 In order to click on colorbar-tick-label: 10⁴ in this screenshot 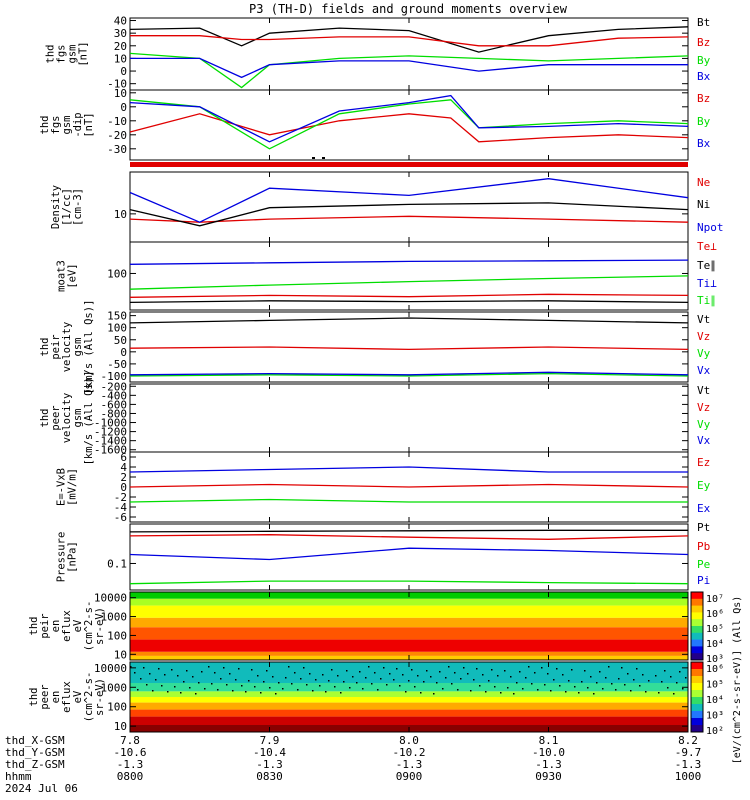, I will do `click(715, 700)`.